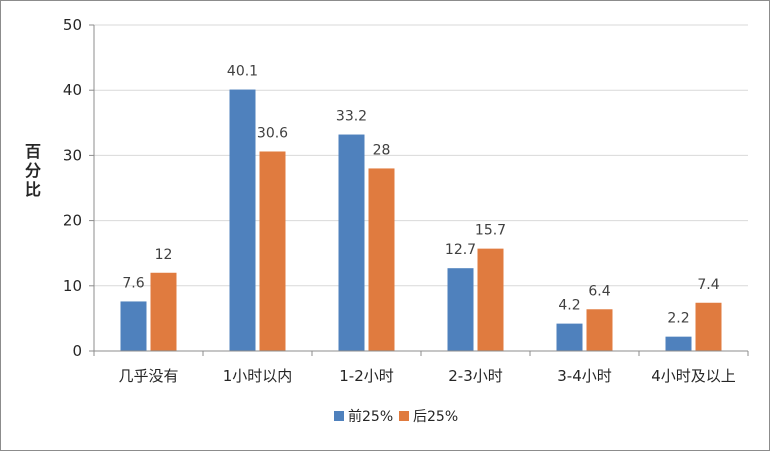  I want to click on legend-label: 前25%, so click(370, 416).